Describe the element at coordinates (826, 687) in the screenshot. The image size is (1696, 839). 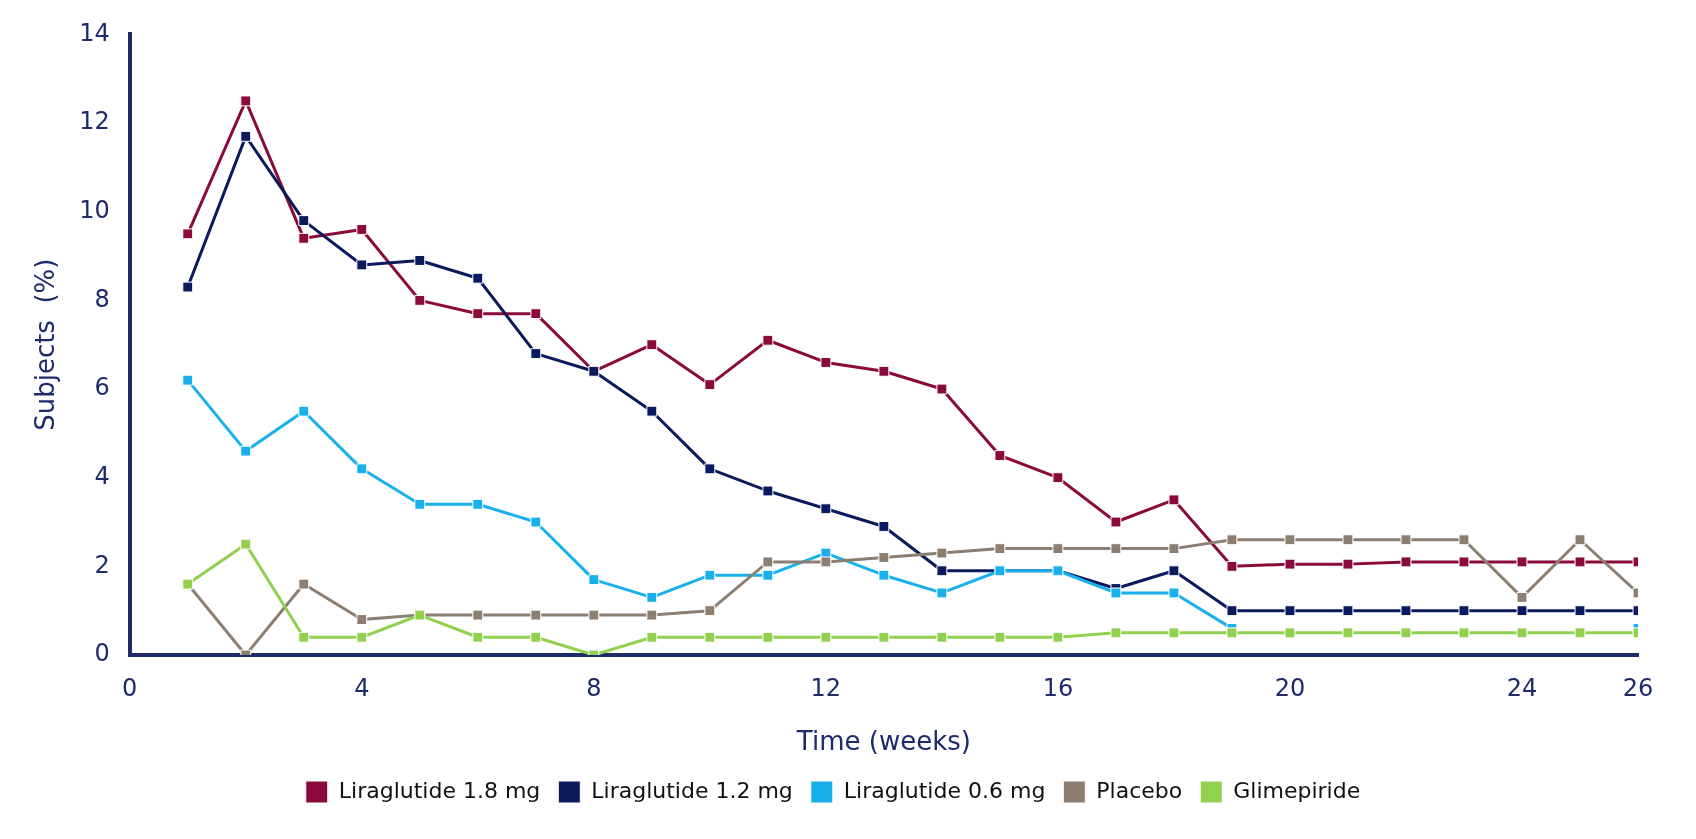
I see `x-tick-label: 12` at that location.